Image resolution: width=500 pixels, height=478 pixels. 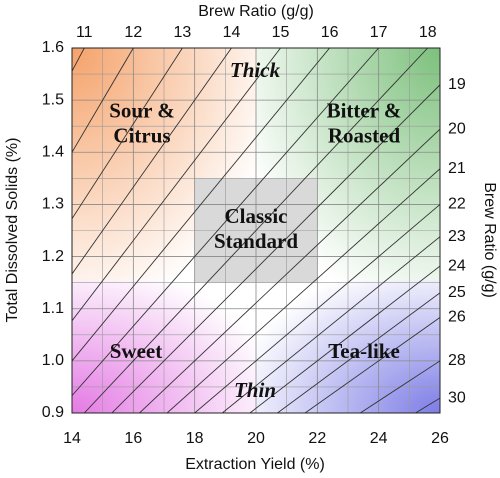 I want to click on x-tick-label: 20, so click(x=256, y=438).